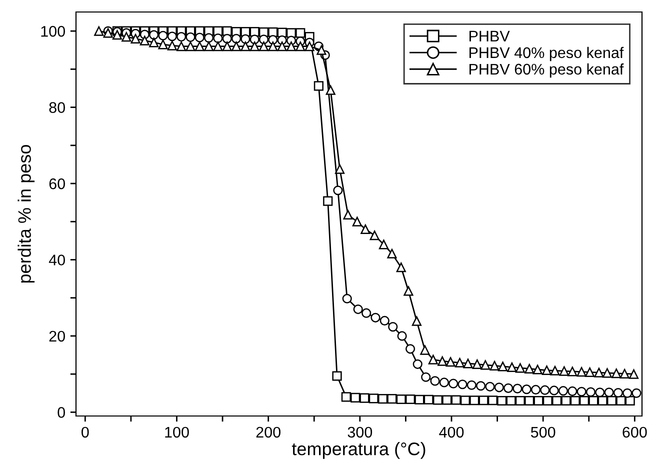 The width and height of the screenshot is (658, 470). Describe the element at coordinates (490, 36) in the screenshot. I see `legend-label: PHBV` at that location.